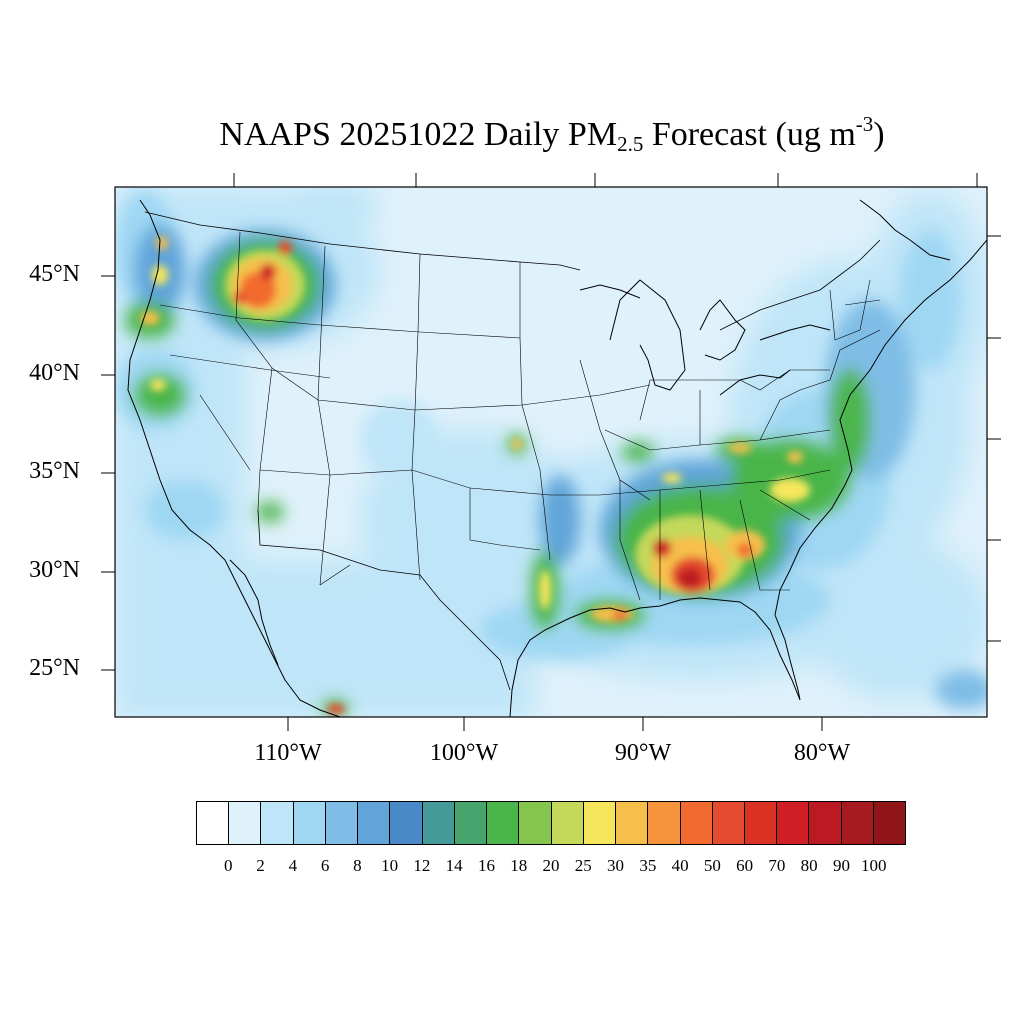 The width and height of the screenshot is (1024, 1024). Describe the element at coordinates (879, 134) in the screenshot. I see `title-close: )` at that location.